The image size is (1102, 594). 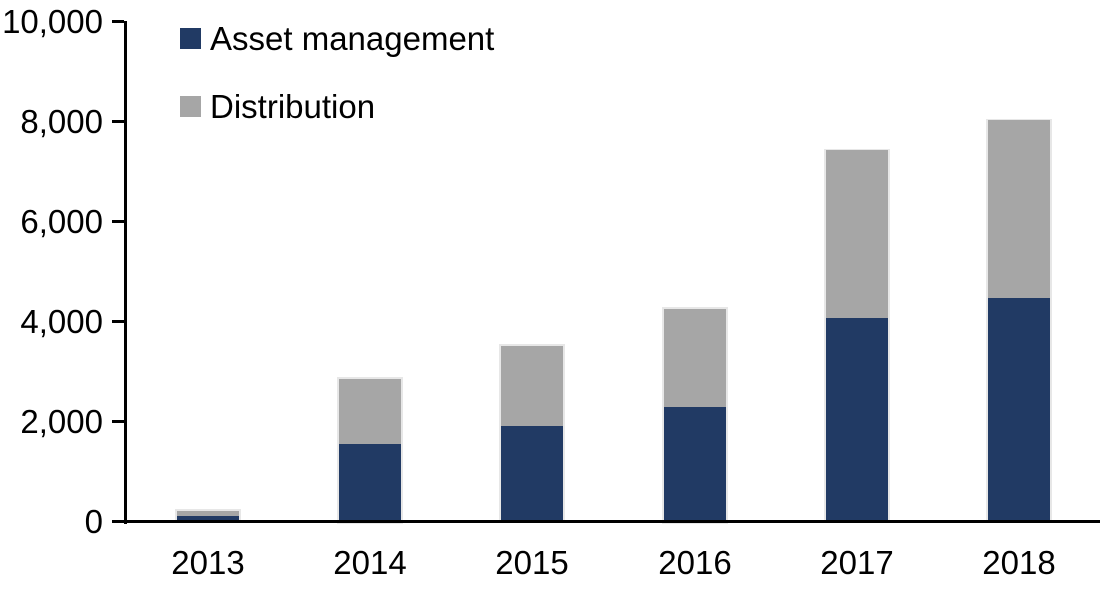 What do you see at coordinates (208, 562) in the screenshot?
I see `x-axis-tick-label: 2013` at bounding box center [208, 562].